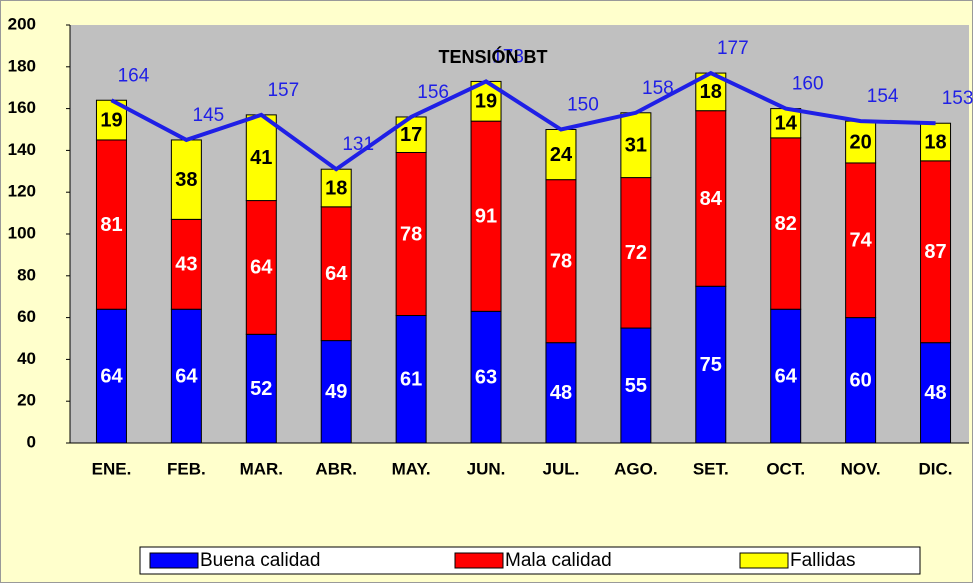 The image size is (973, 583). Describe the element at coordinates (134, 75) in the screenshot. I see `total-label: 164` at that location.